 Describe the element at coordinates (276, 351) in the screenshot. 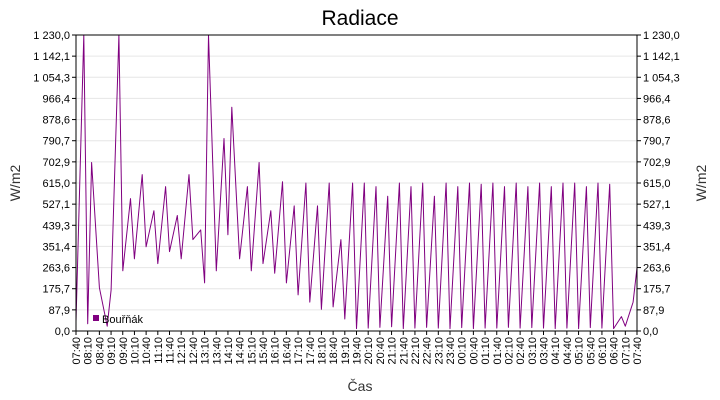

I see `x-tick-label: 16:10` at that location.